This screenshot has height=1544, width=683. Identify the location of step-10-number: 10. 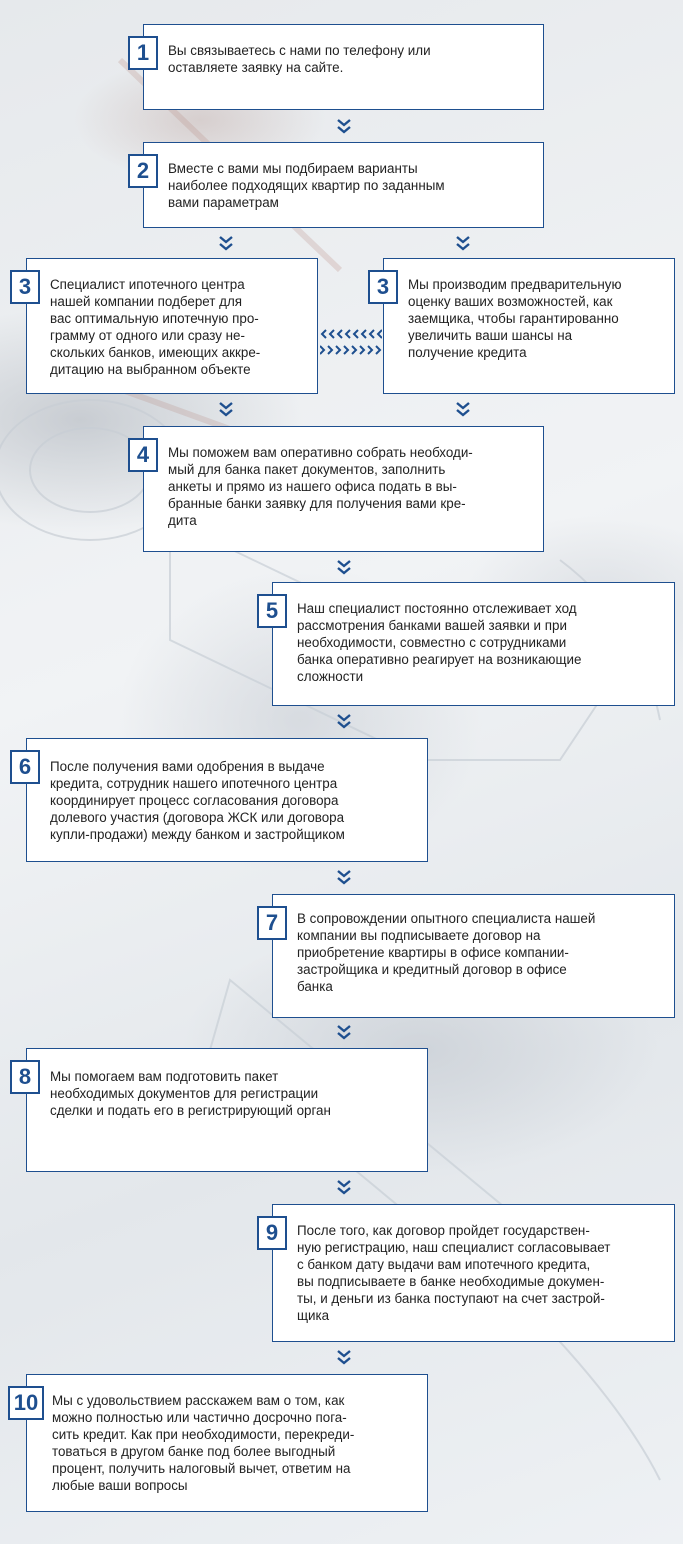
(26, 1403).